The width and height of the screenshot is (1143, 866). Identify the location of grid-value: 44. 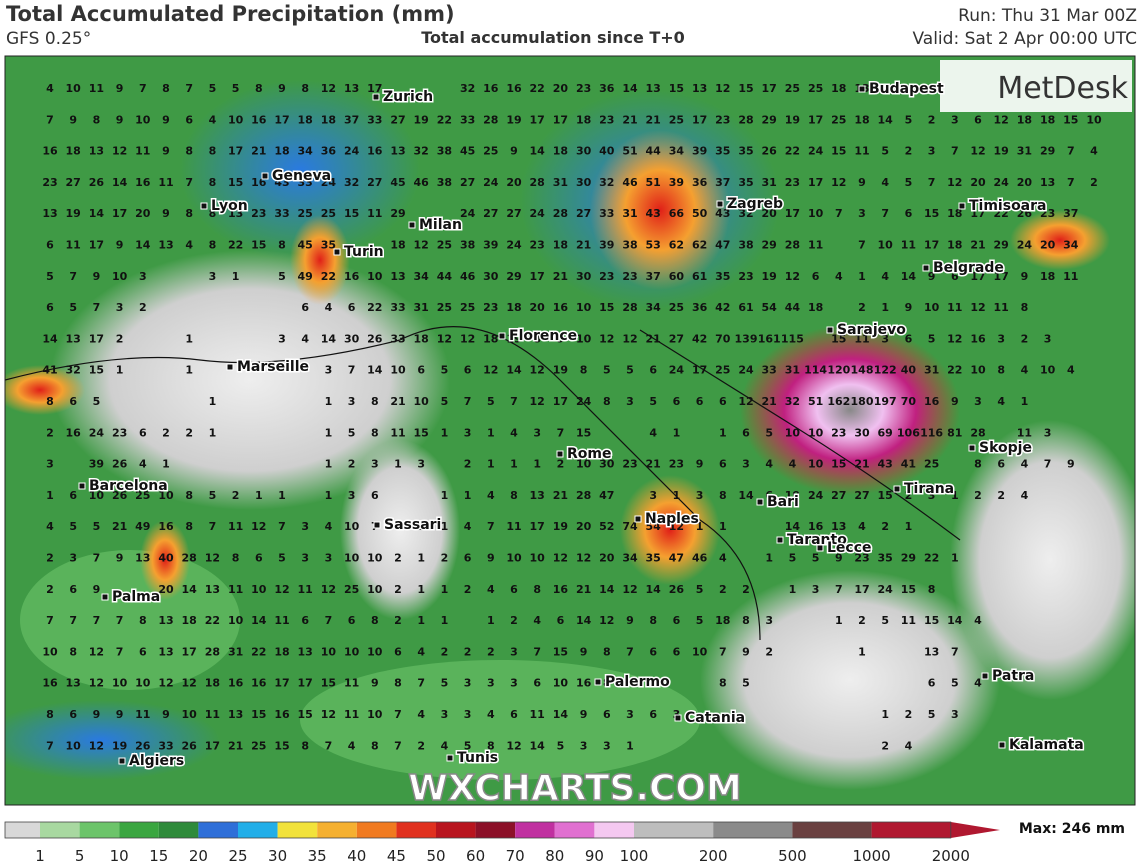
(445, 276).